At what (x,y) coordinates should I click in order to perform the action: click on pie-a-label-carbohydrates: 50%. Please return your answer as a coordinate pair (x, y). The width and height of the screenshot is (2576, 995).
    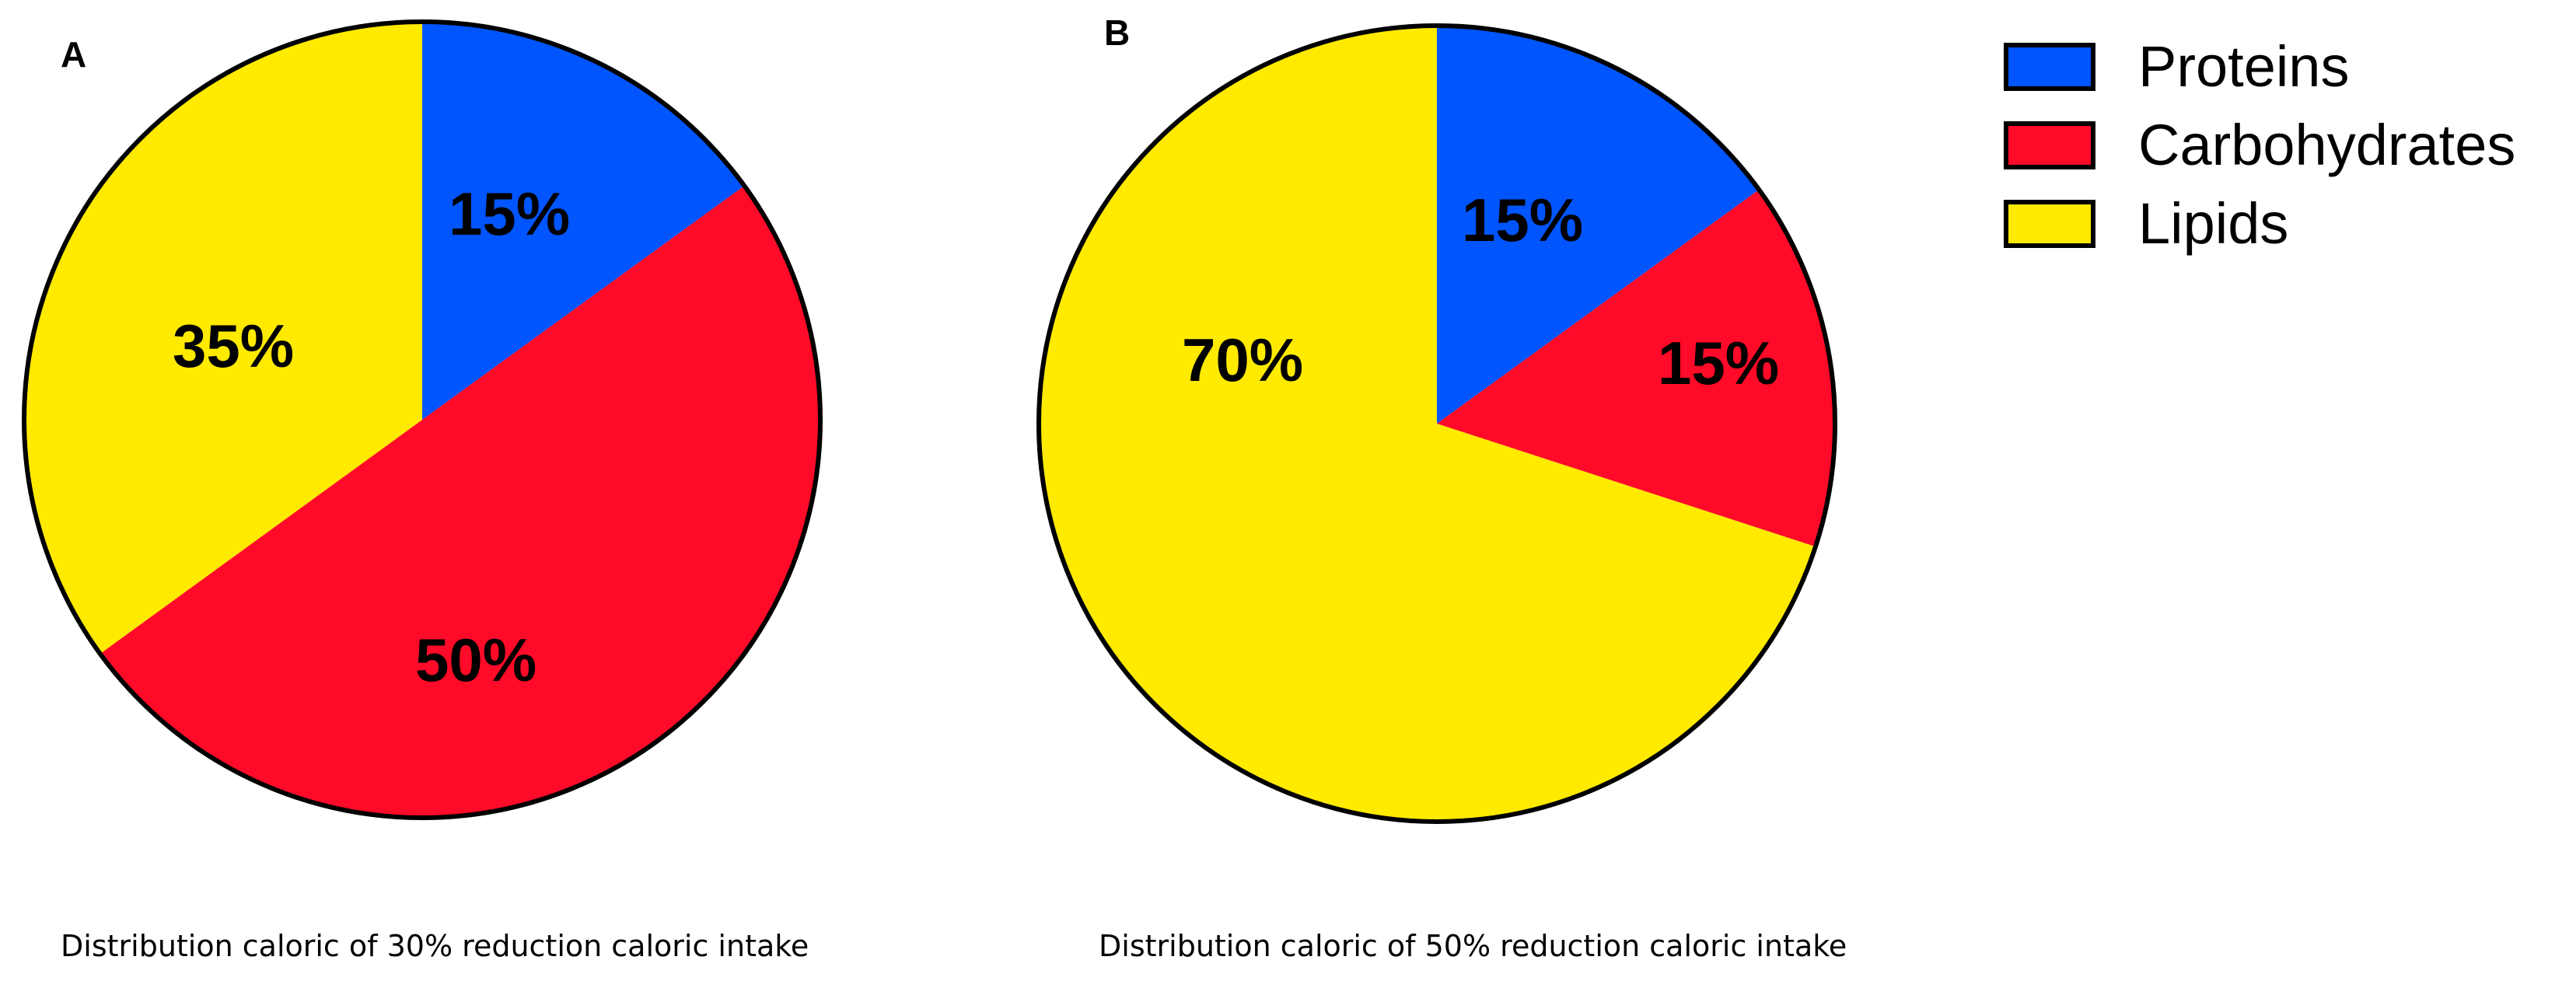
    Looking at the image, I should click on (476, 660).